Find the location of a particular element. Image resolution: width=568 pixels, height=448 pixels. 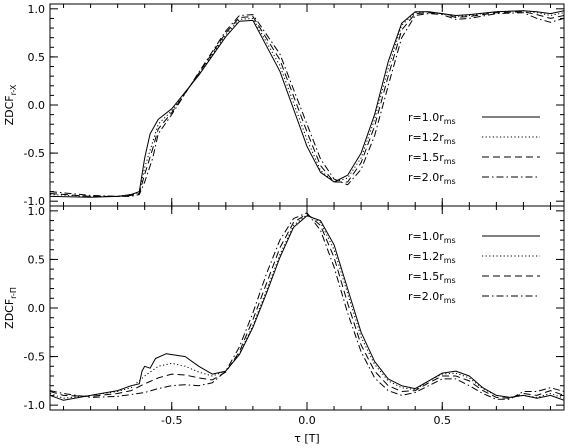

x-tick-label: 0.0 is located at coordinates (307, 420).